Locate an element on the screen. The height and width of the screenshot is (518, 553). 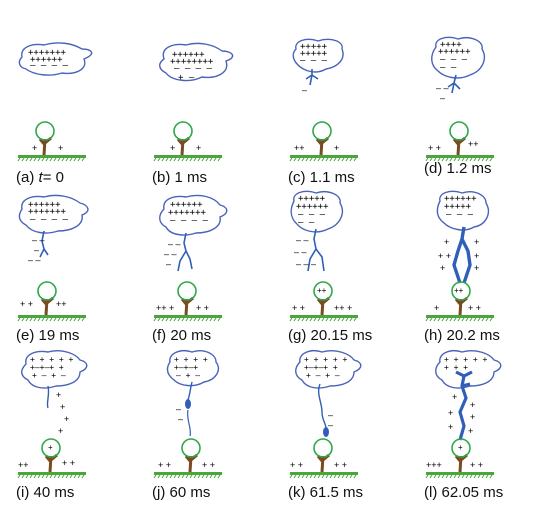
panel-c: +++++ +++++ – – – – ++ + (c) 1.1 ms is located at coordinates (350, 114).